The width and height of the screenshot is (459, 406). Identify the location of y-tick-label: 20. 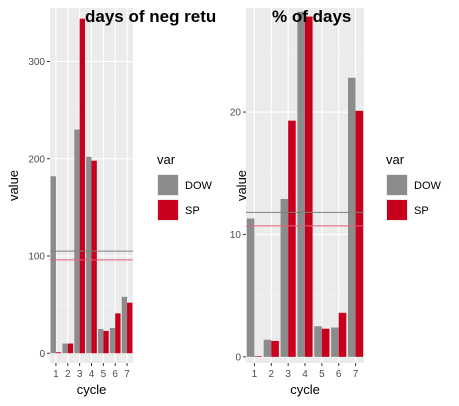
(236, 113).